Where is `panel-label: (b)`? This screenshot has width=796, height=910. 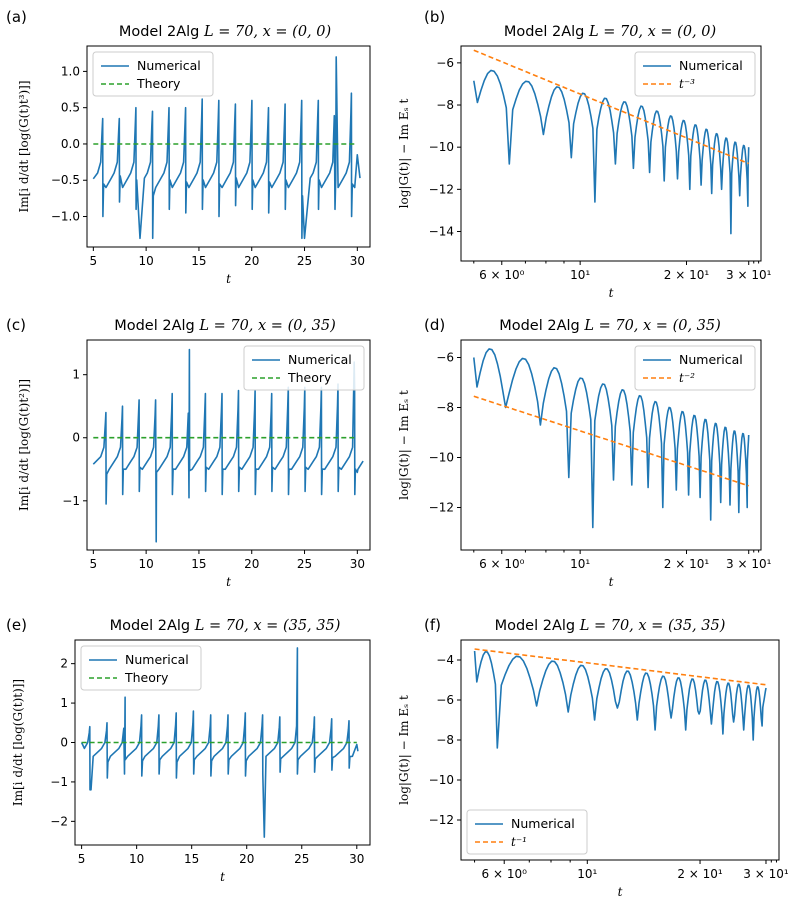
panel-label: (b) is located at coordinates (434, 17).